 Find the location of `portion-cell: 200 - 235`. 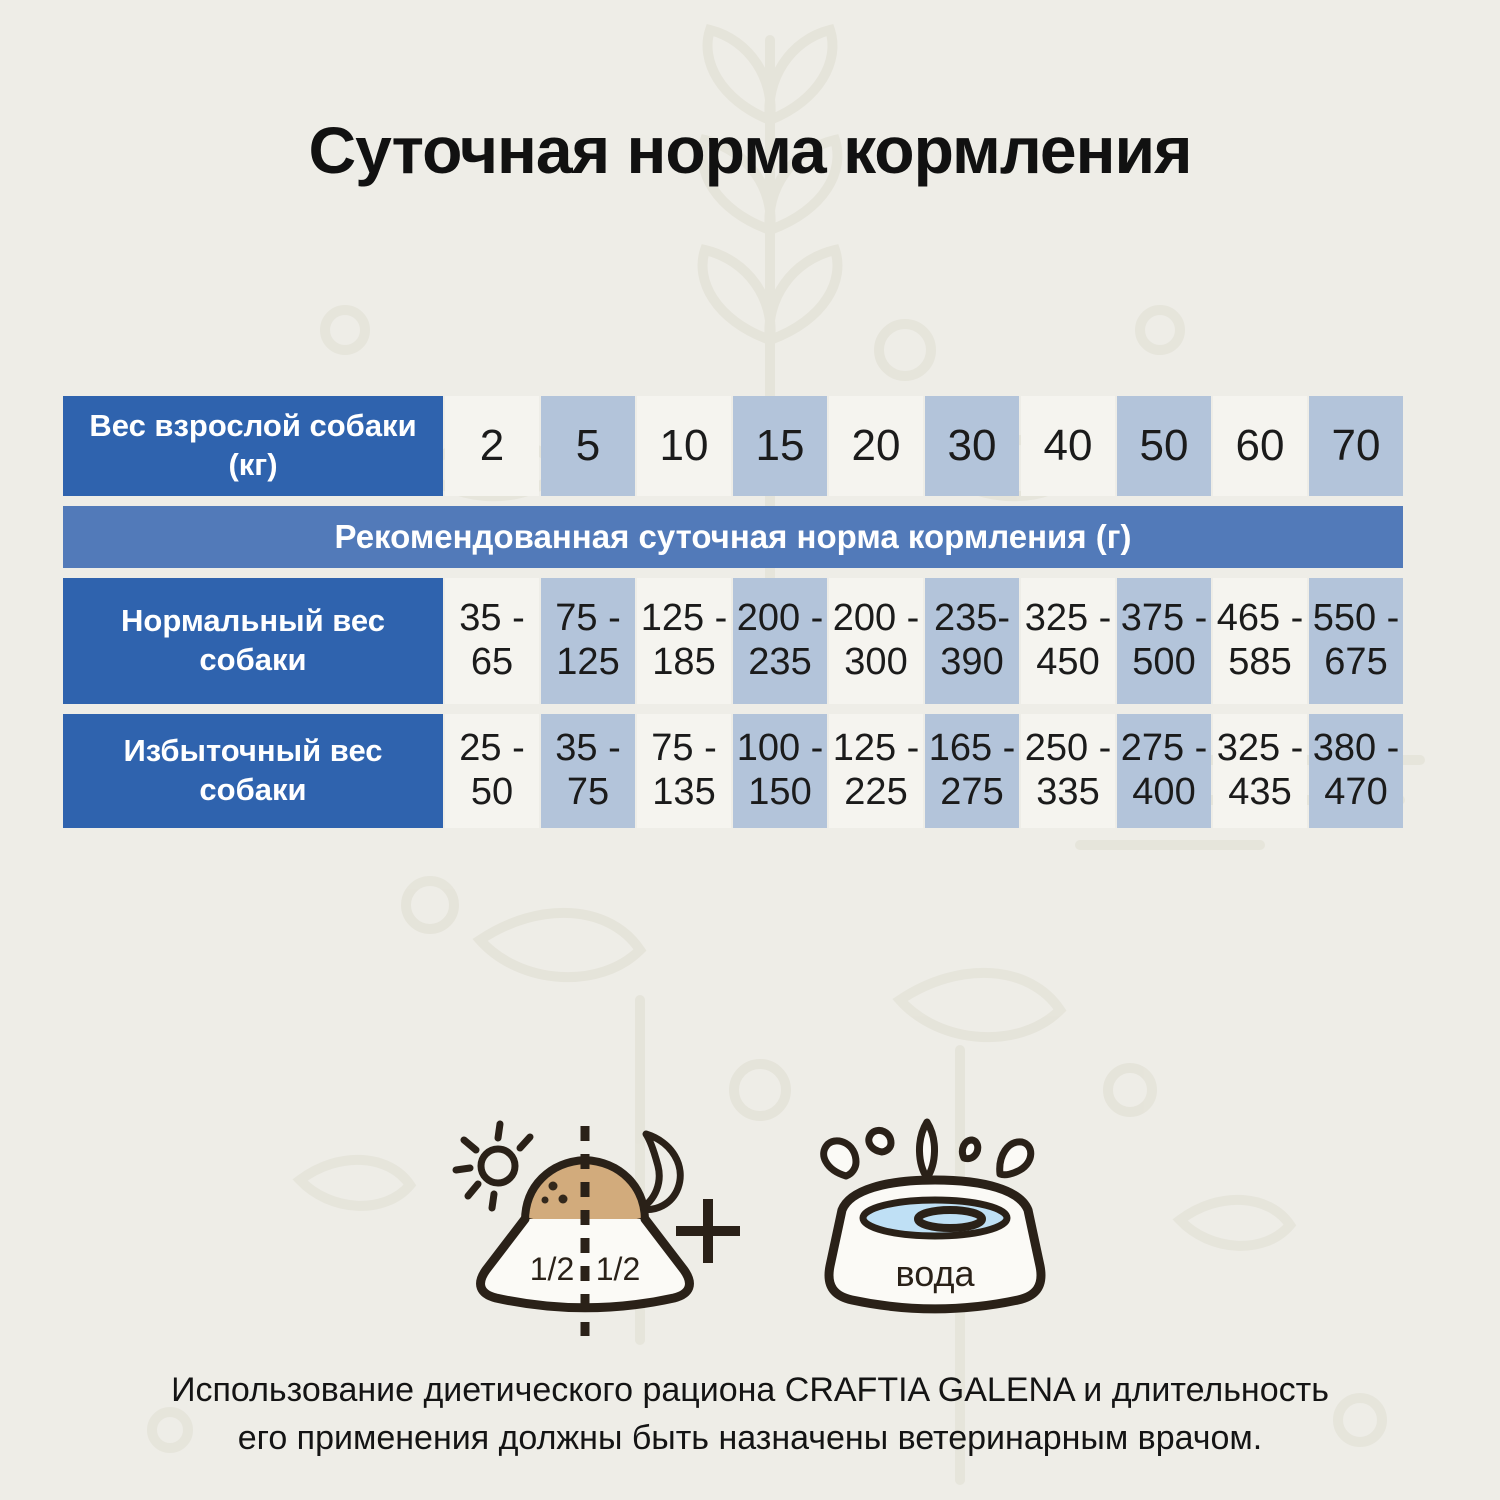

portion-cell: 200 - 235 is located at coordinates (780, 641).